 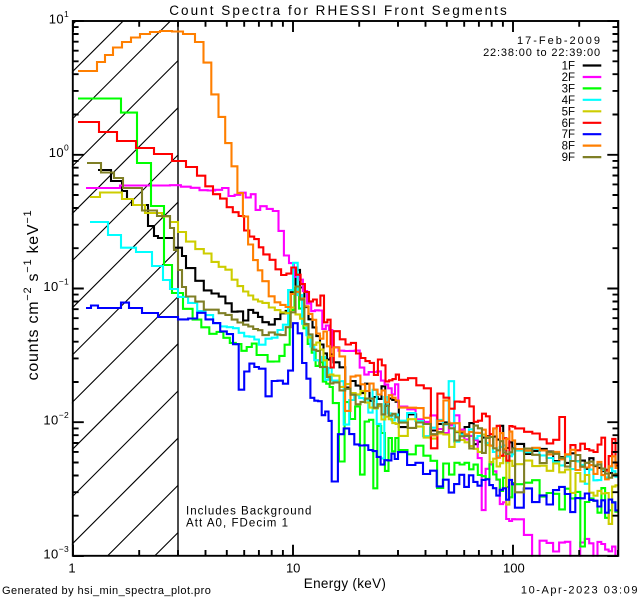 I want to click on svg-text: 2F, so click(x=568, y=78).